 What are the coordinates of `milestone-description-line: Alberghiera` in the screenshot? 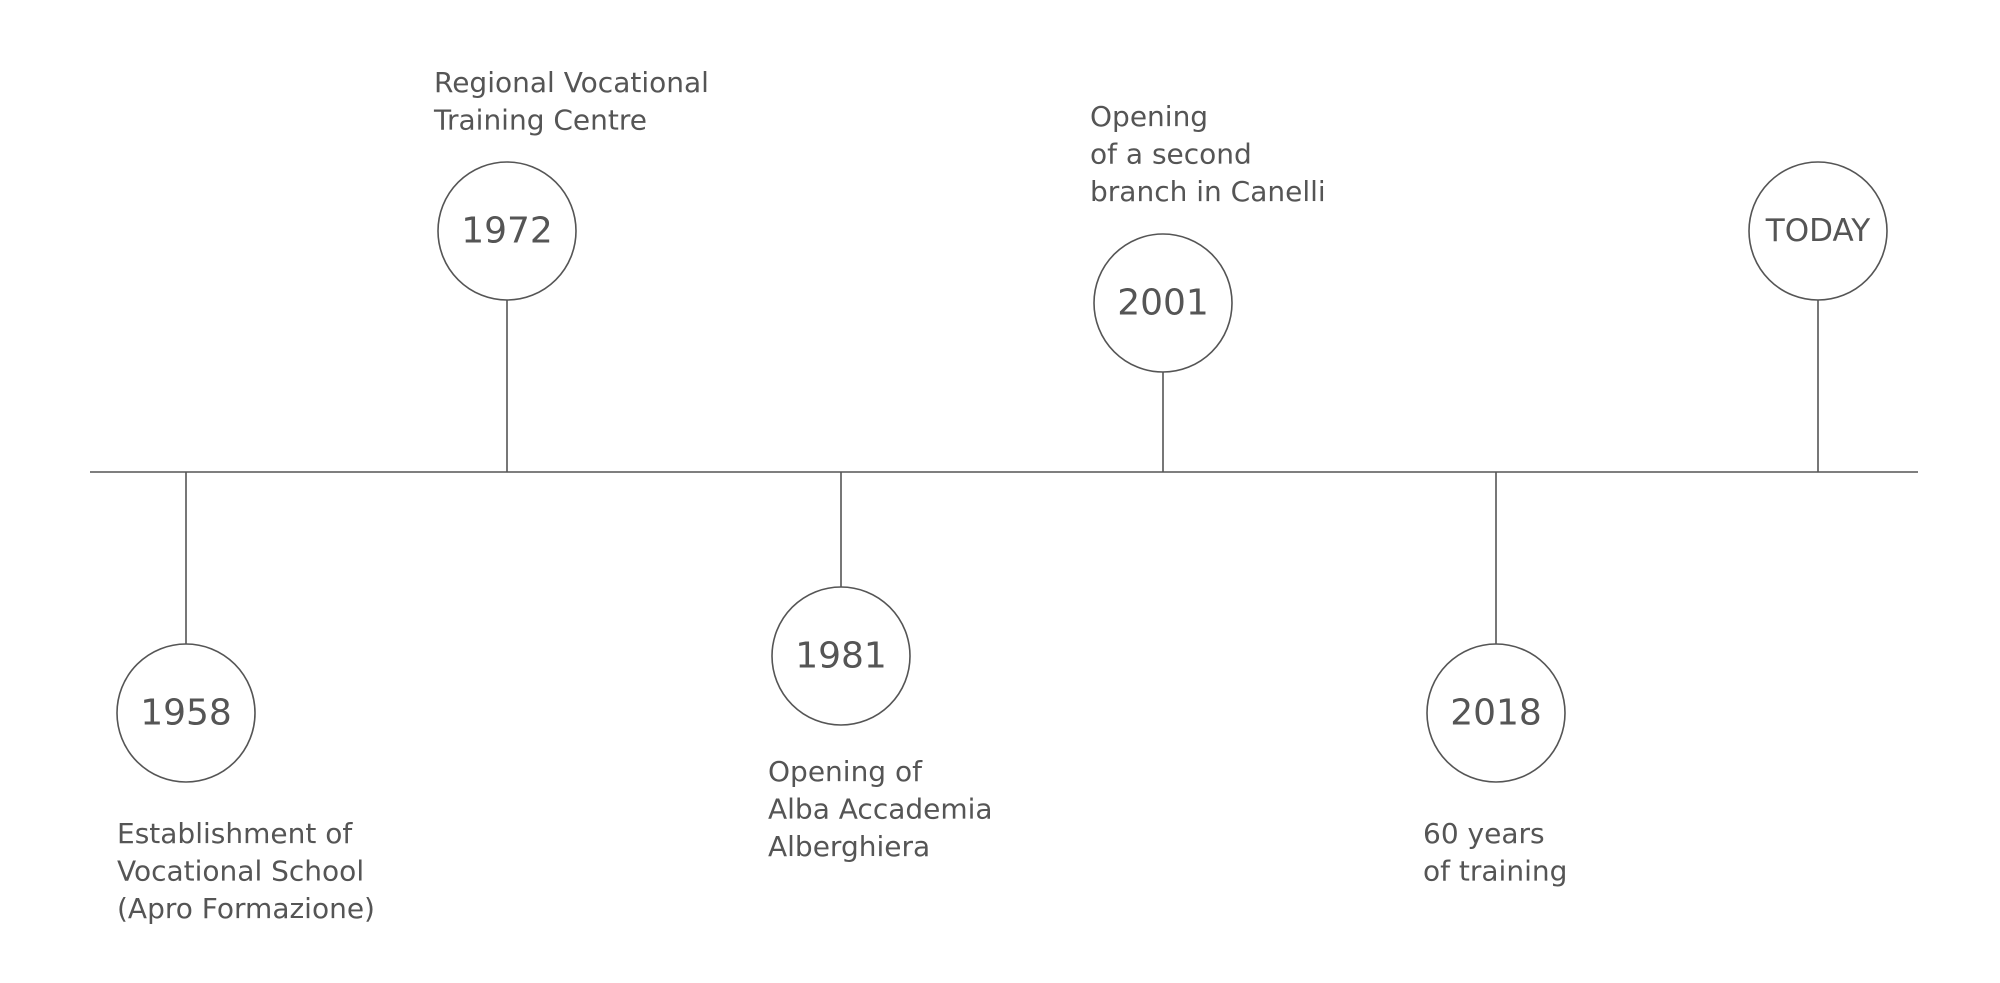 It's located at (849, 846).